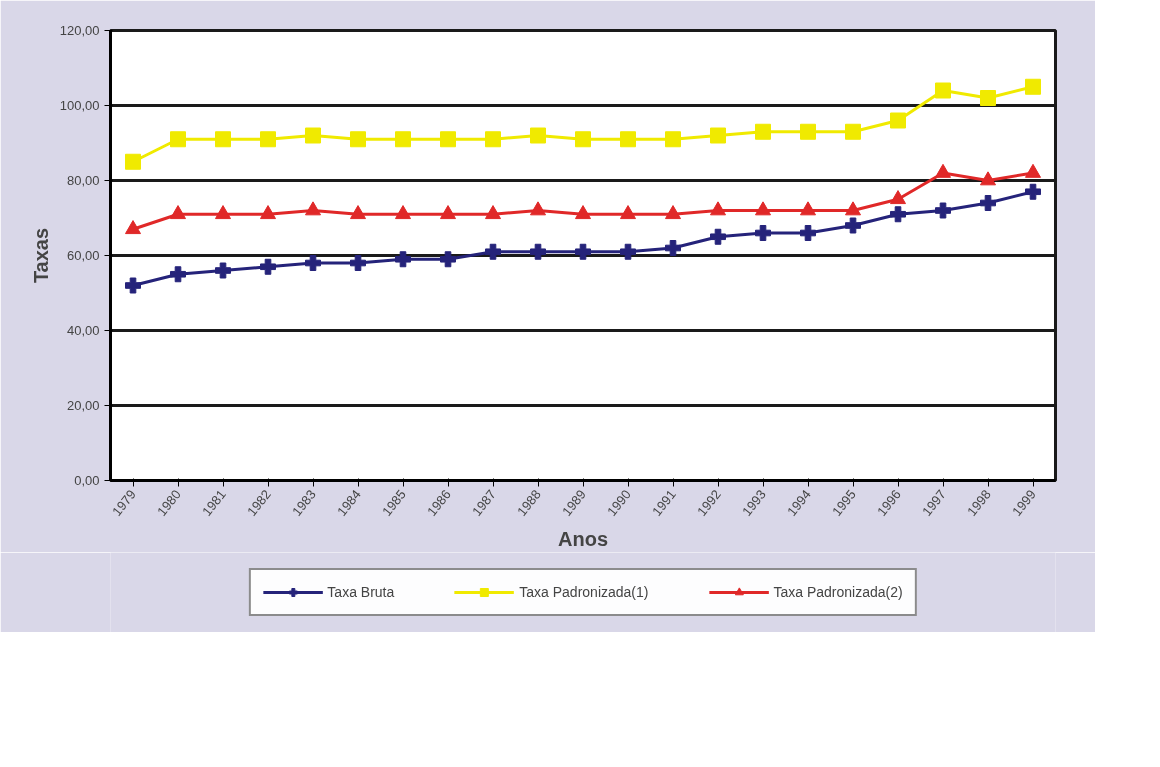 The image size is (1160, 767). Describe the element at coordinates (79, 30) in the screenshot. I see `y-tick-label: 120,00` at that location.